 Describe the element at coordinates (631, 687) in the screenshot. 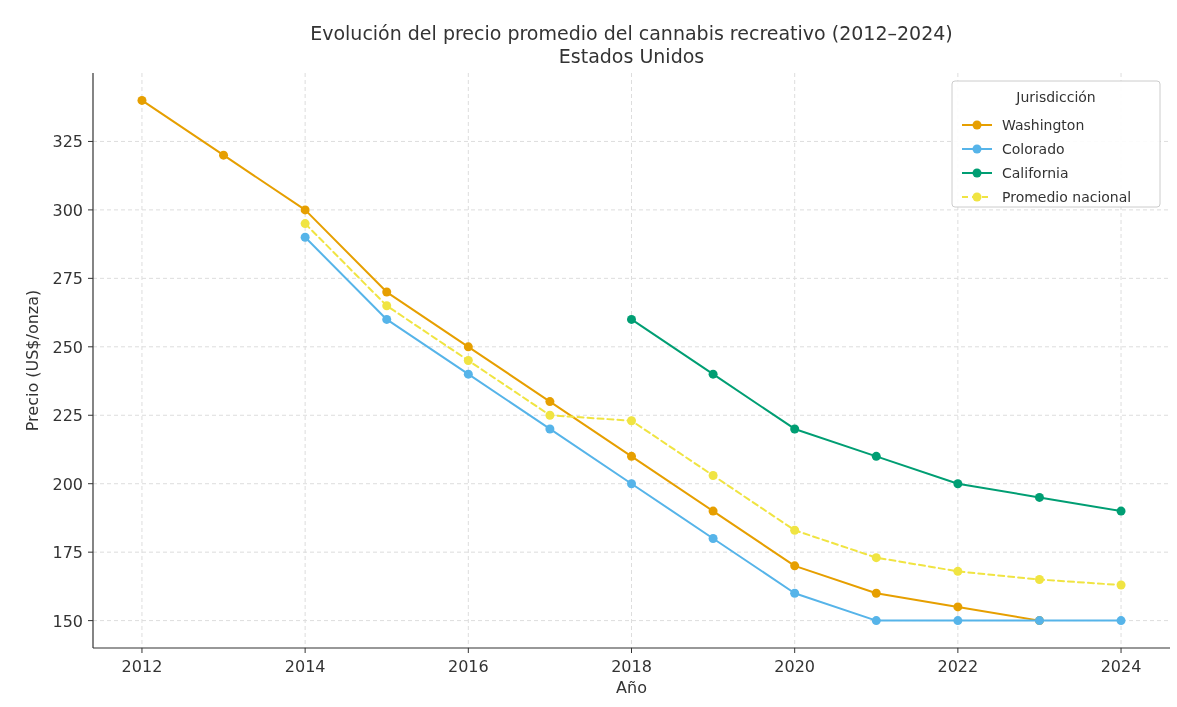

I see `x-axis-title: Año` at that location.